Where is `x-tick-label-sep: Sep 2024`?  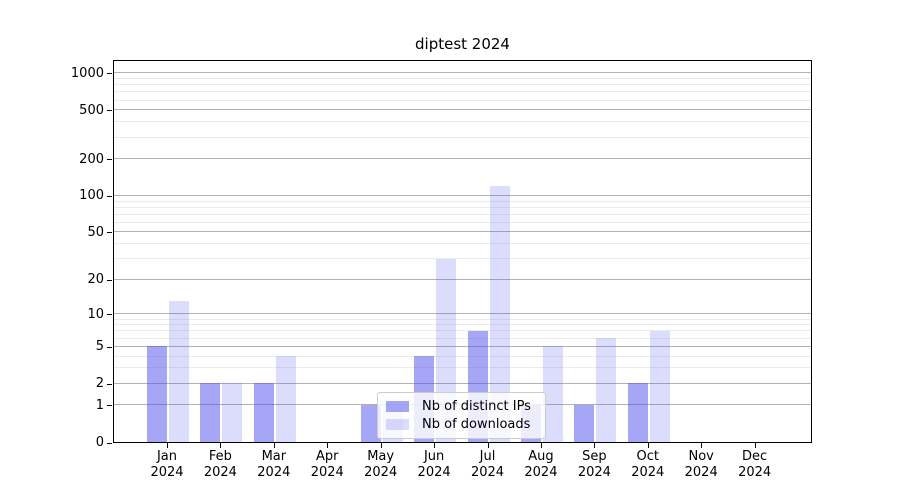
x-tick-label-sep: Sep 2024 is located at coordinates (594, 464).